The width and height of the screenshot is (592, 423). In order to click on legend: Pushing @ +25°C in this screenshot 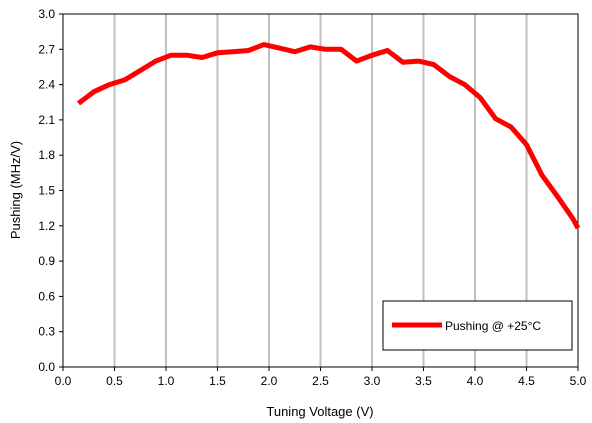, I will do `click(477, 325)`.